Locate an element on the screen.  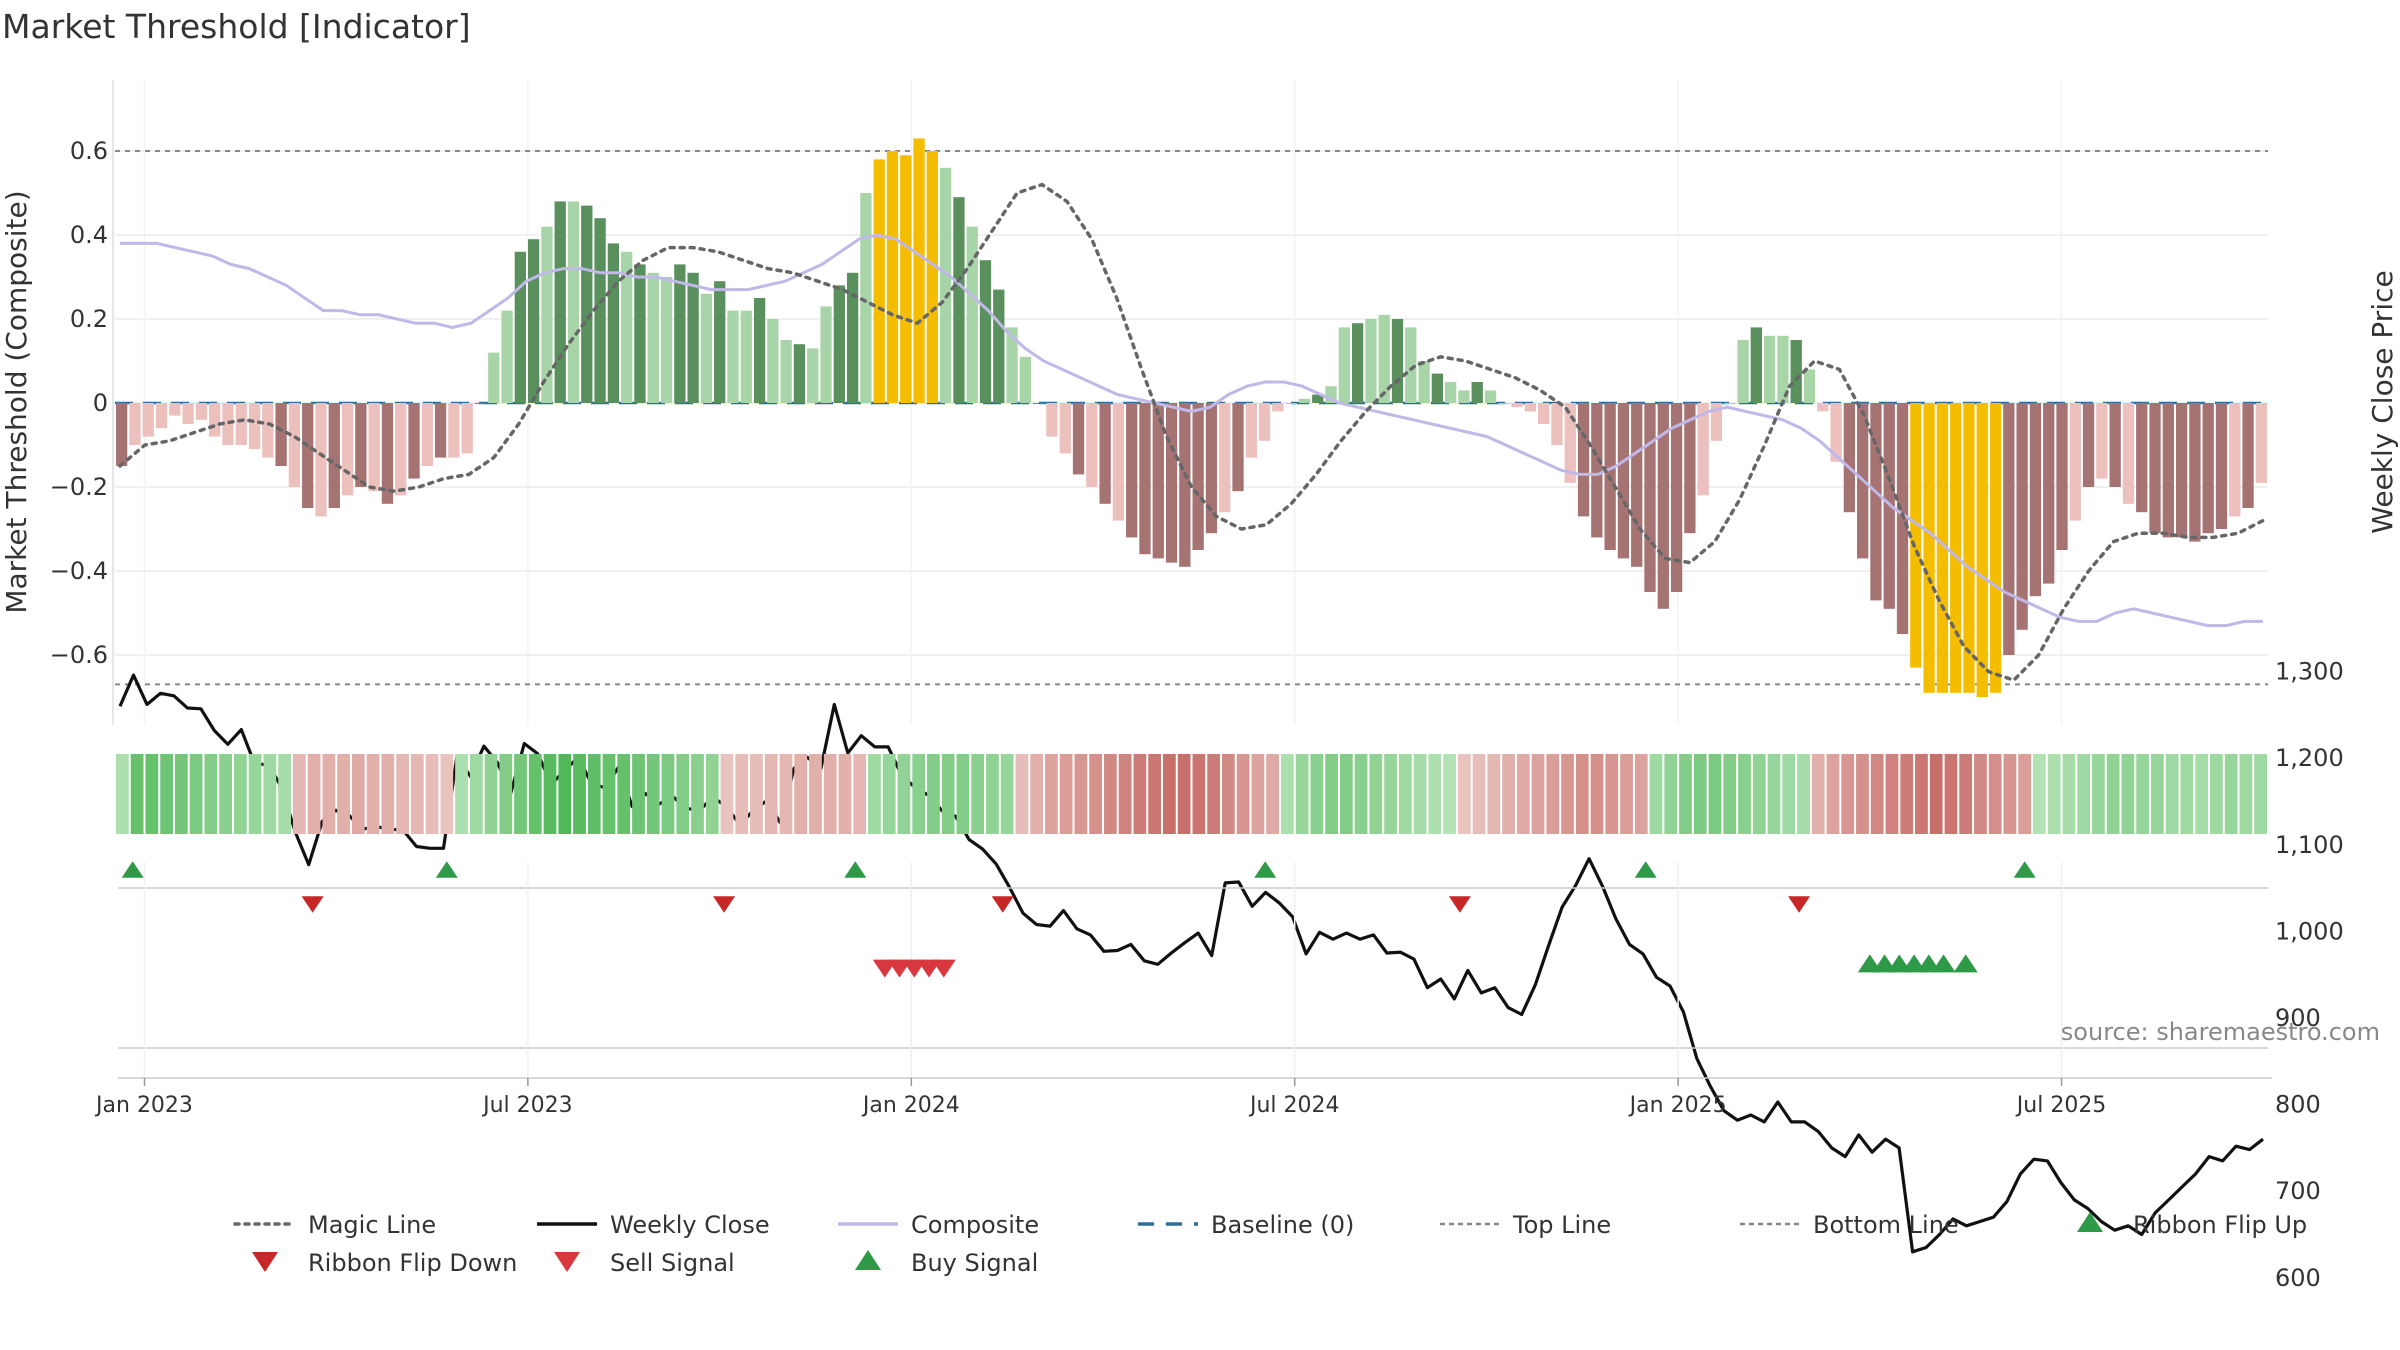
date-tick-label: Jul 2023 is located at coordinates (527, 1105).